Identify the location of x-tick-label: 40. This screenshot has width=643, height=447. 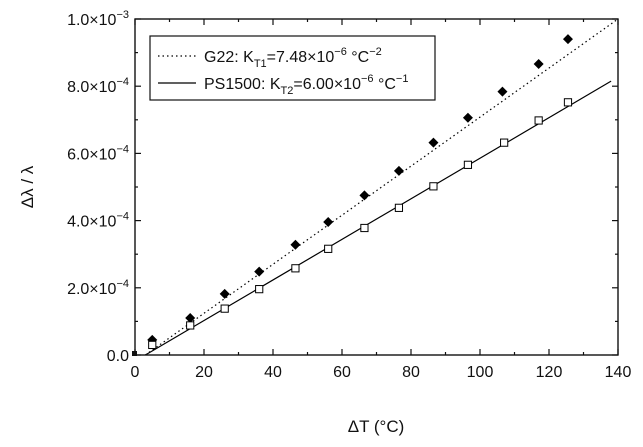
(273, 372).